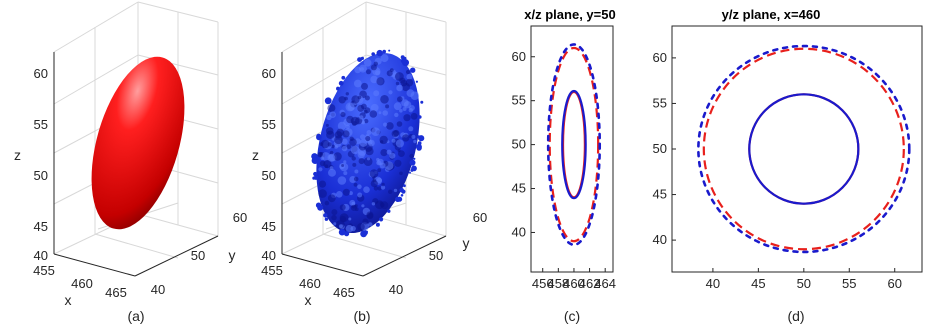  What do you see at coordinates (41, 124) in the screenshot?
I see `panel-a-ztick-2: 55` at bounding box center [41, 124].